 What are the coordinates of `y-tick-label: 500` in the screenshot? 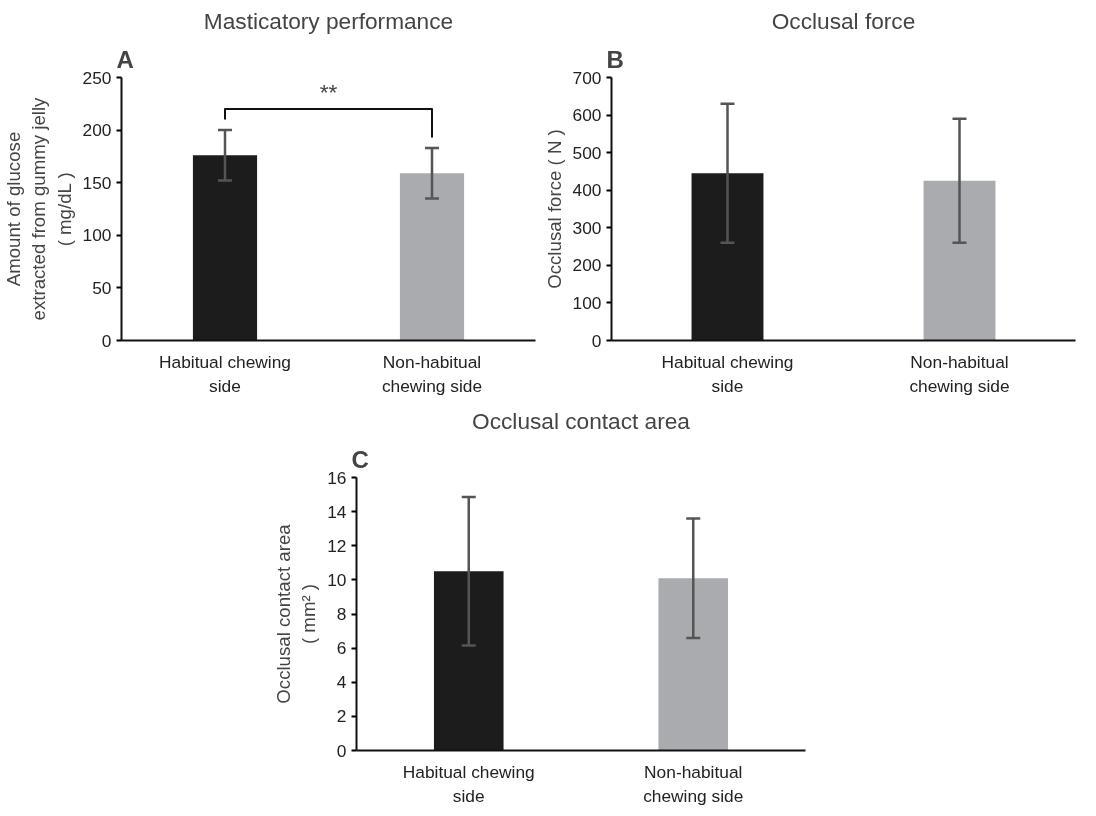 It's located at (587, 152).